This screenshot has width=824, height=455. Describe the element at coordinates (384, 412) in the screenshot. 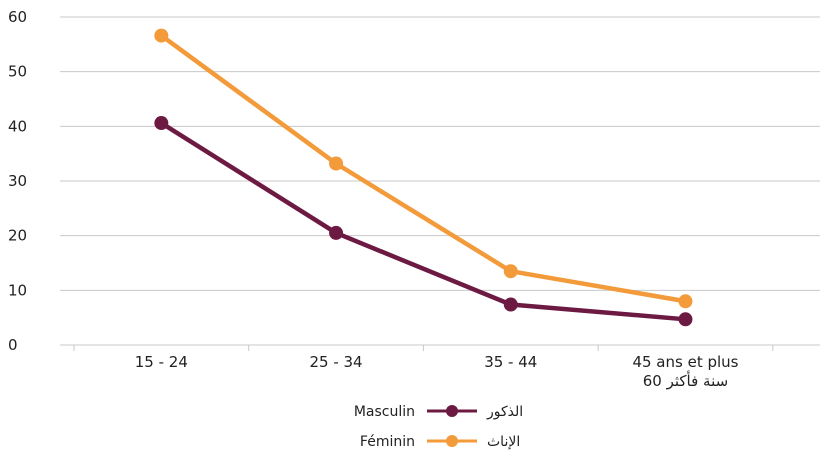

I see `legend-label: Masculin` at that location.